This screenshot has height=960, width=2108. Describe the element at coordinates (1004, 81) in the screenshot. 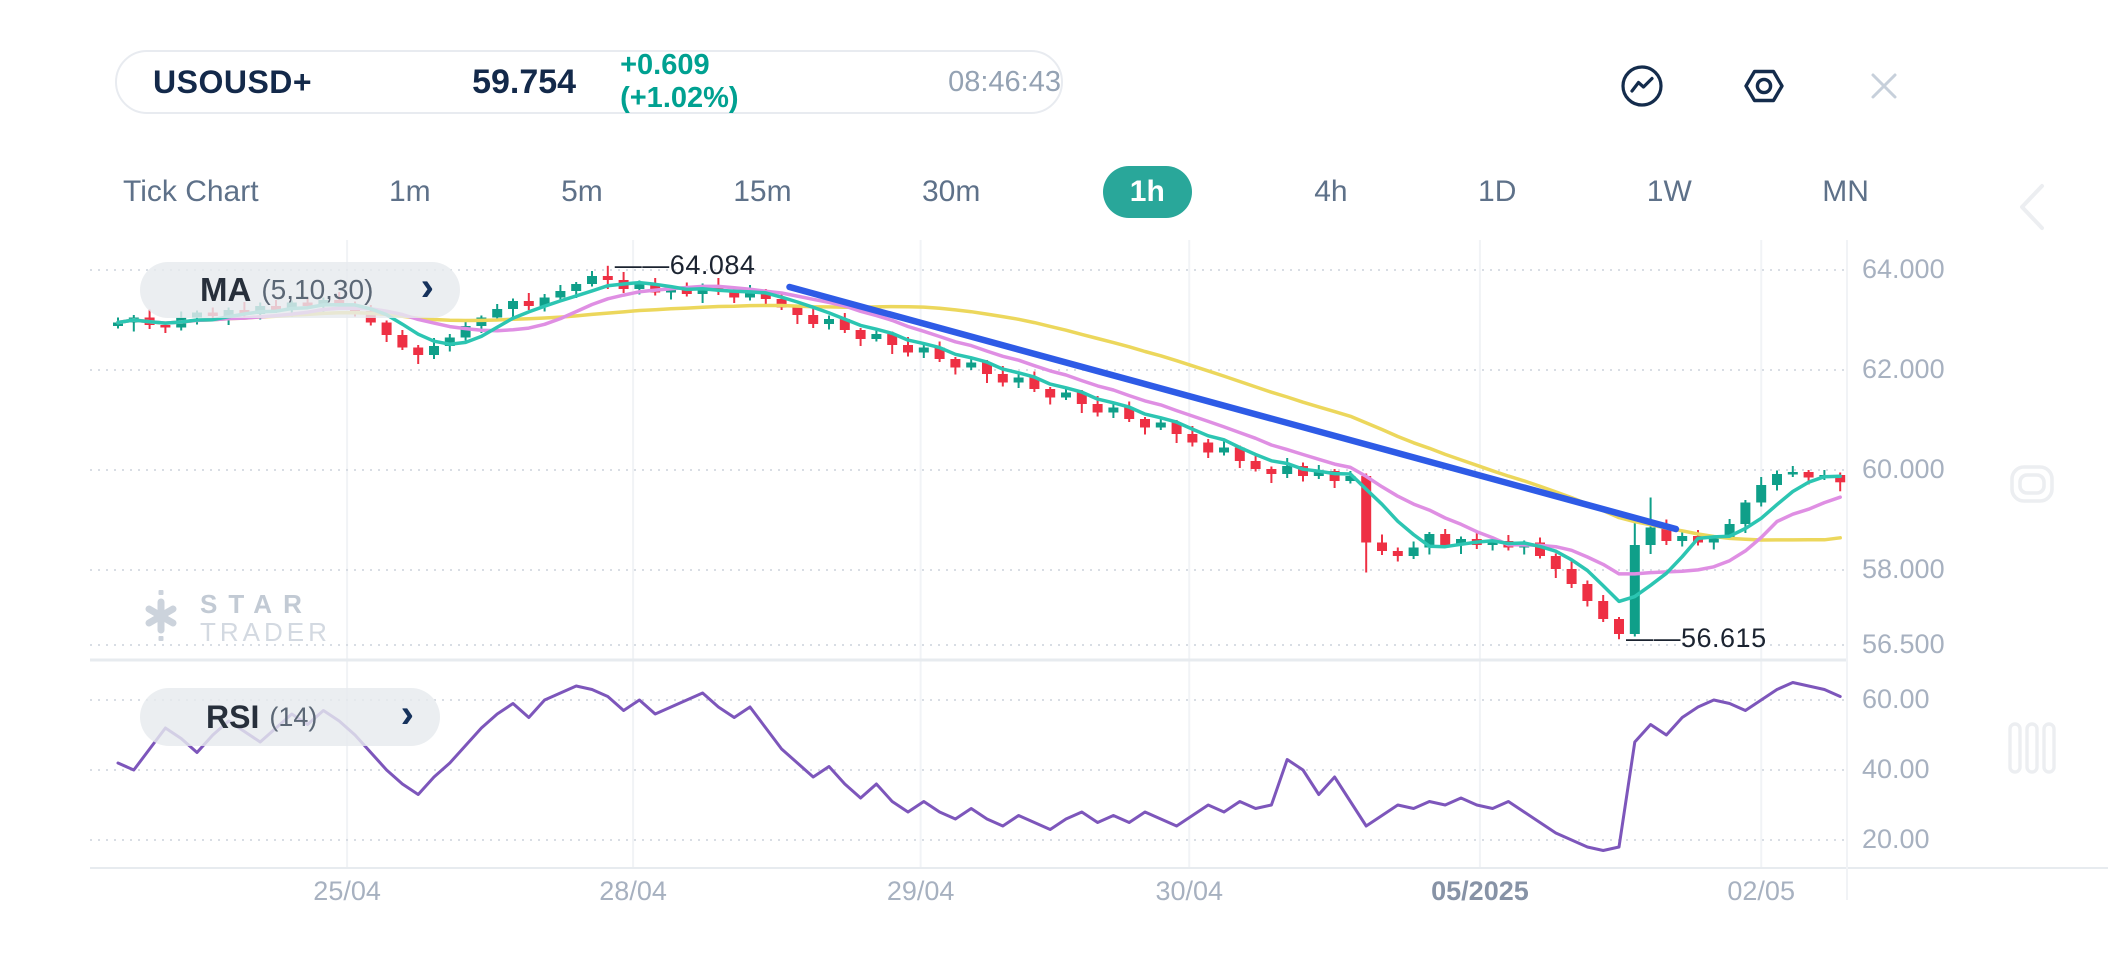

I see `quote-time: 08:46:43` at that location.